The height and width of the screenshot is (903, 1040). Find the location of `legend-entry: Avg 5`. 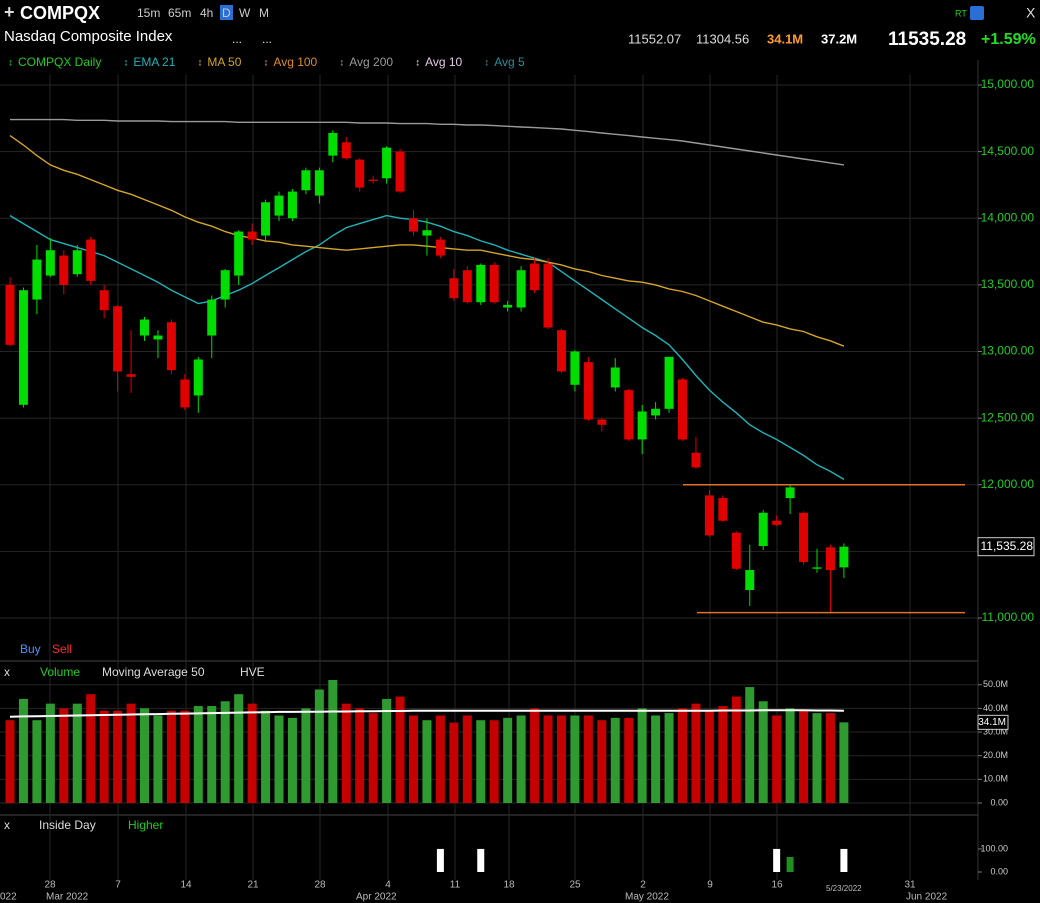

legend-entry: Avg 5 is located at coordinates (509, 62).